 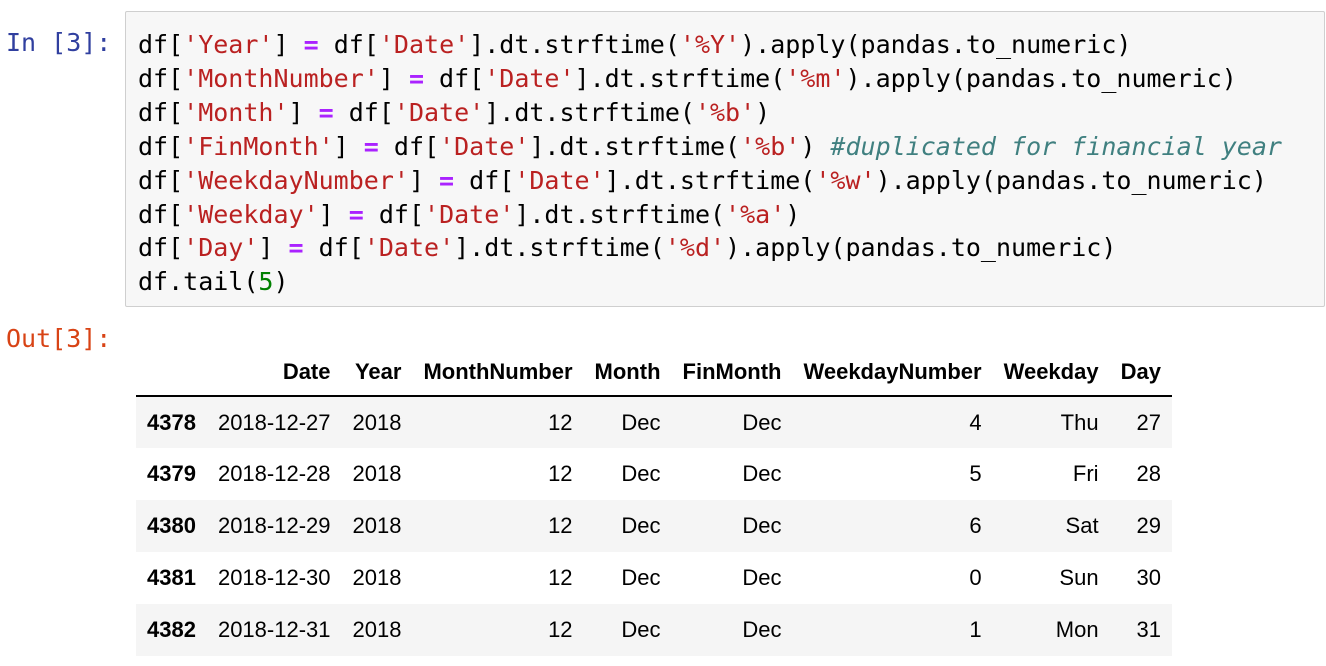 What do you see at coordinates (171, 473) in the screenshot?
I see `row-index: 4379` at bounding box center [171, 473].